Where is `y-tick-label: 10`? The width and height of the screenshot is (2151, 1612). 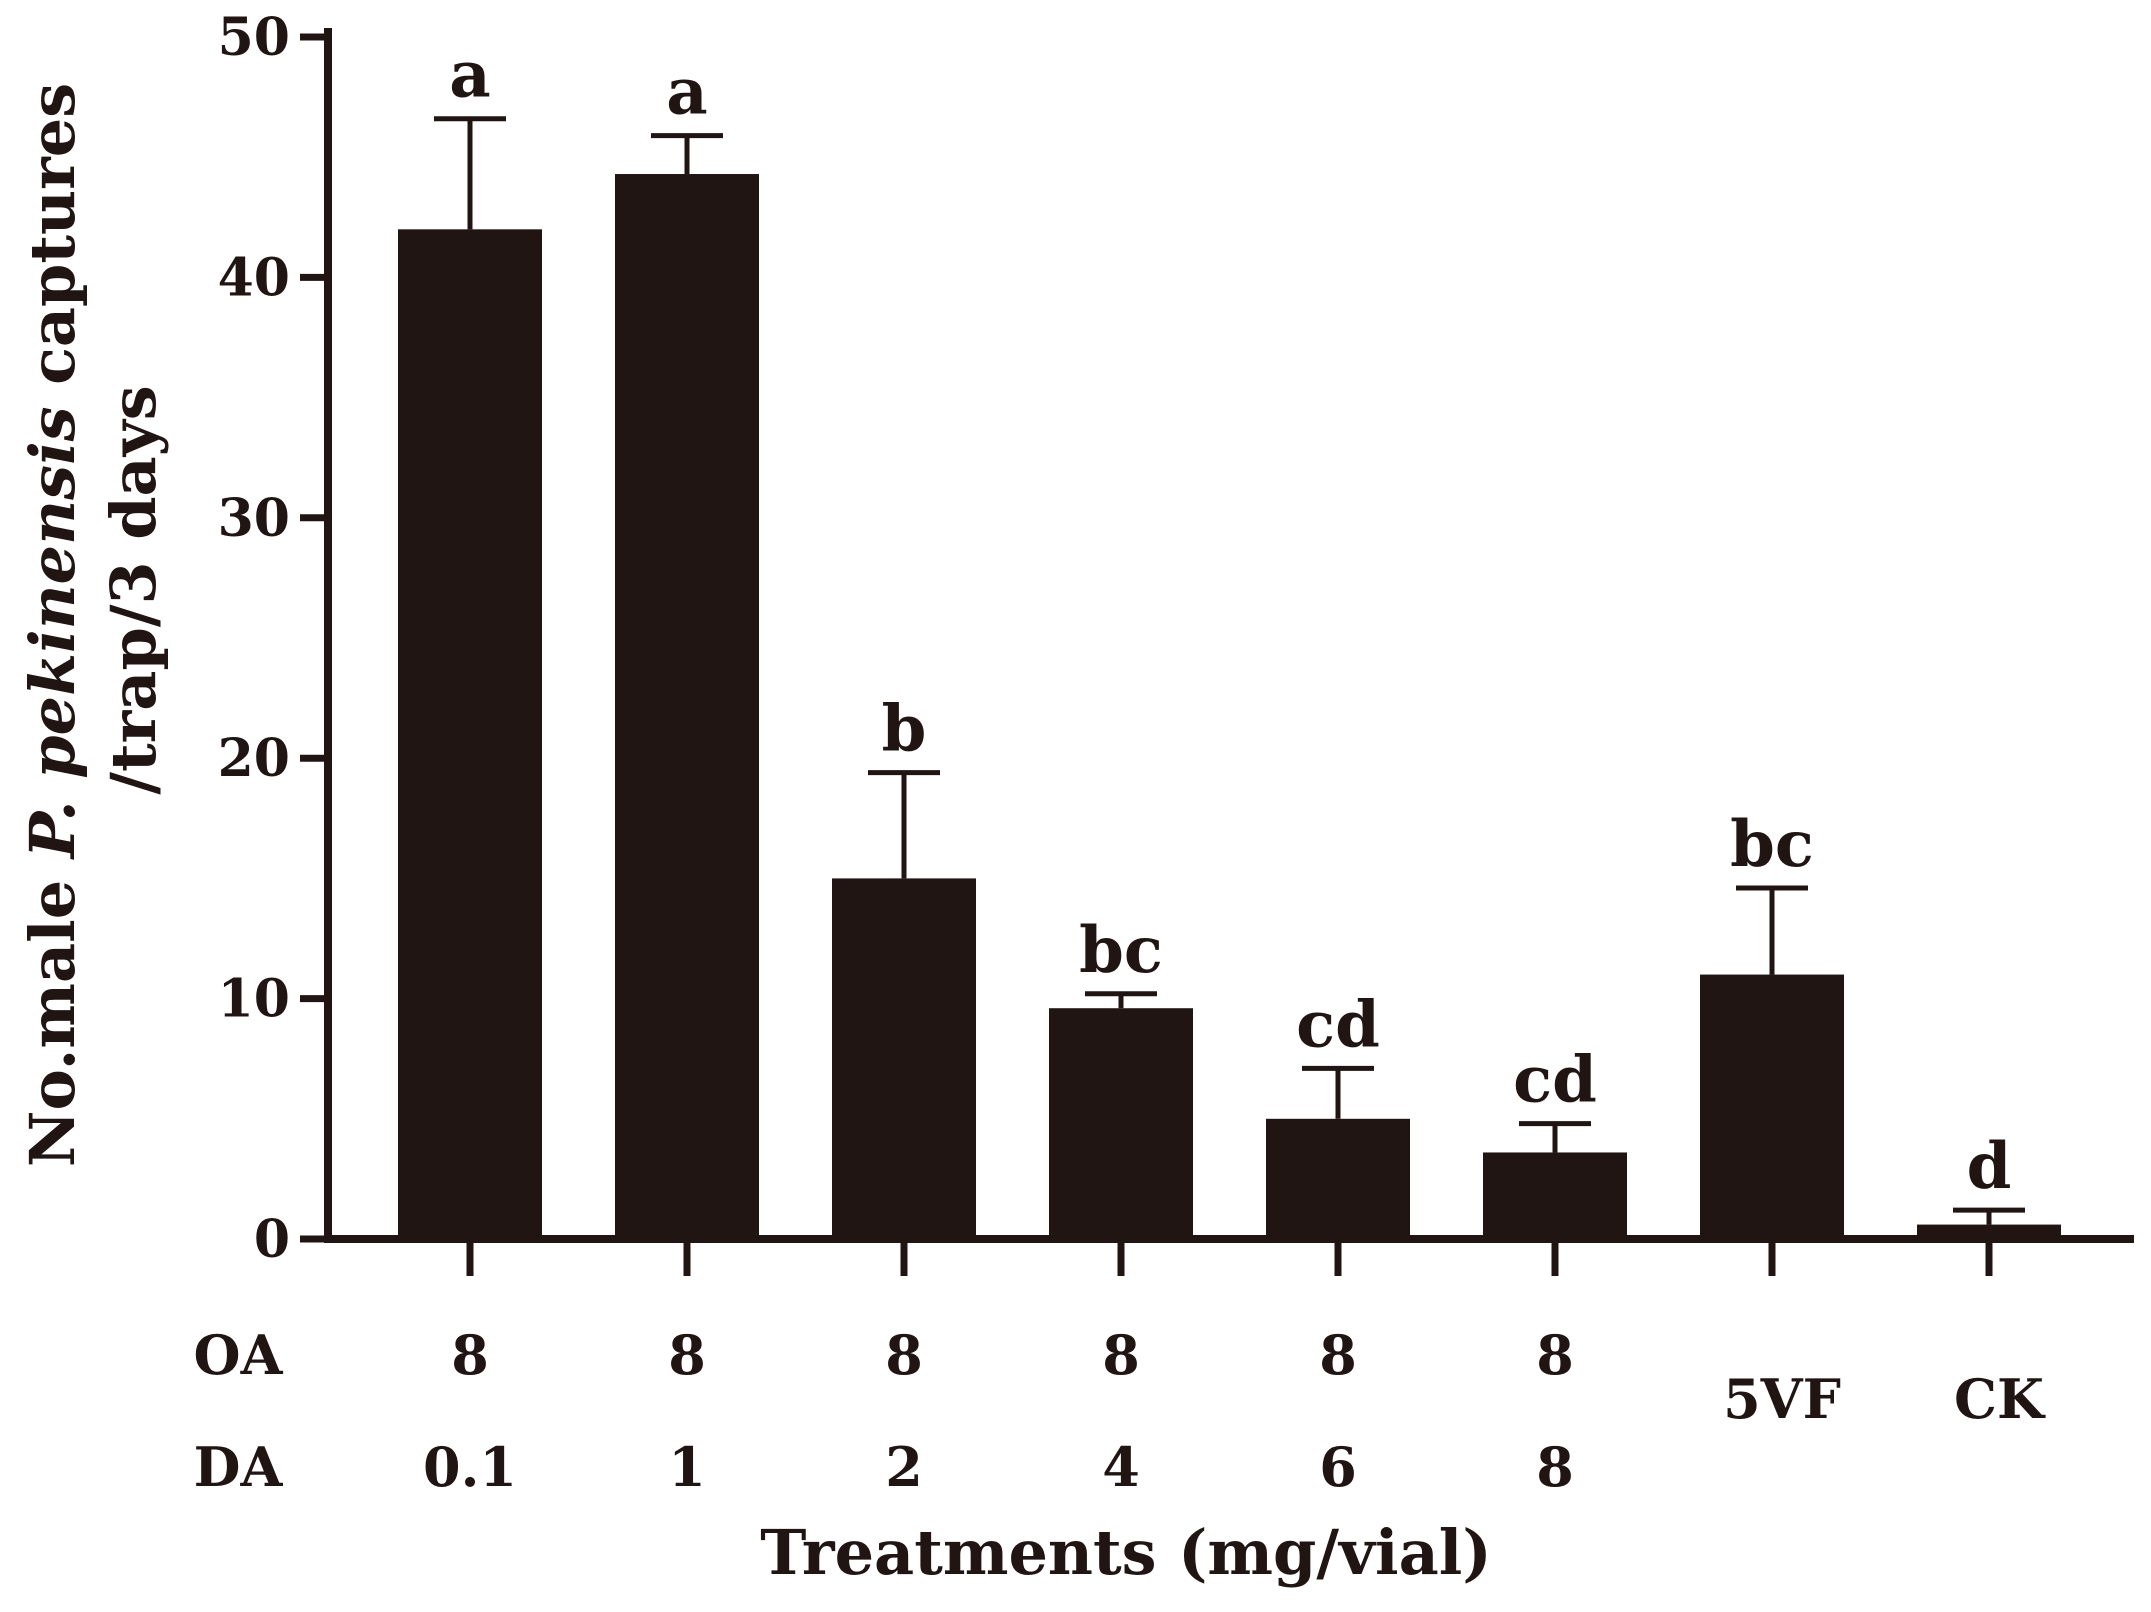
y-tick-label: 10 is located at coordinates (254, 999).